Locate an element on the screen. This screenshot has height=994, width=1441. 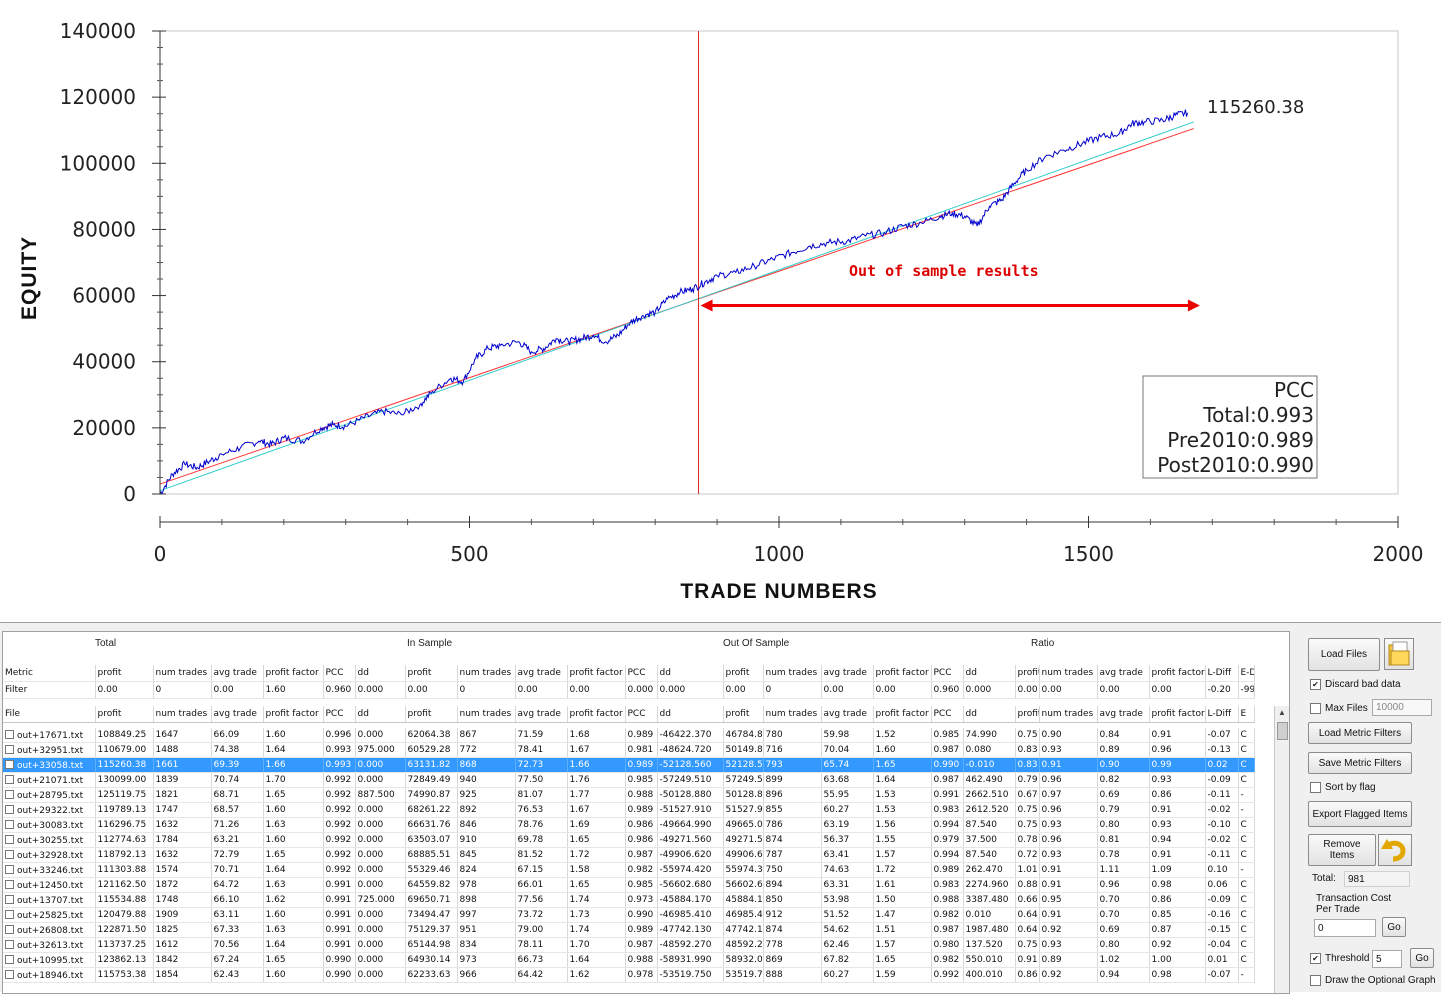
threshold-go-button: Go is located at coordinates (1422, 958).